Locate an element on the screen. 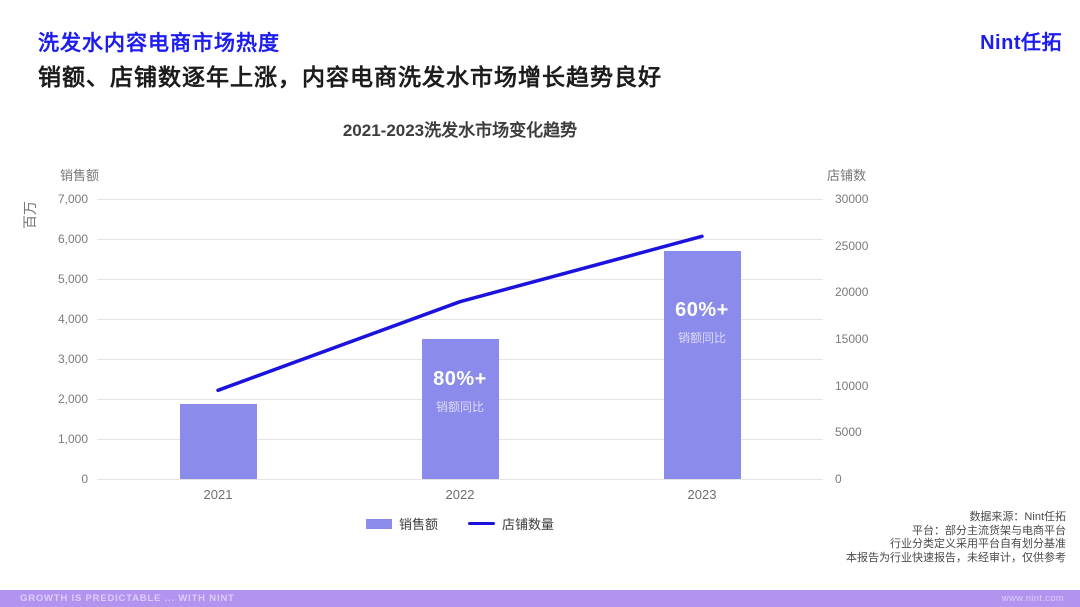 This screenshot has height=607, width=1080. line-swatch-icon is located at coordinates (481, 523).